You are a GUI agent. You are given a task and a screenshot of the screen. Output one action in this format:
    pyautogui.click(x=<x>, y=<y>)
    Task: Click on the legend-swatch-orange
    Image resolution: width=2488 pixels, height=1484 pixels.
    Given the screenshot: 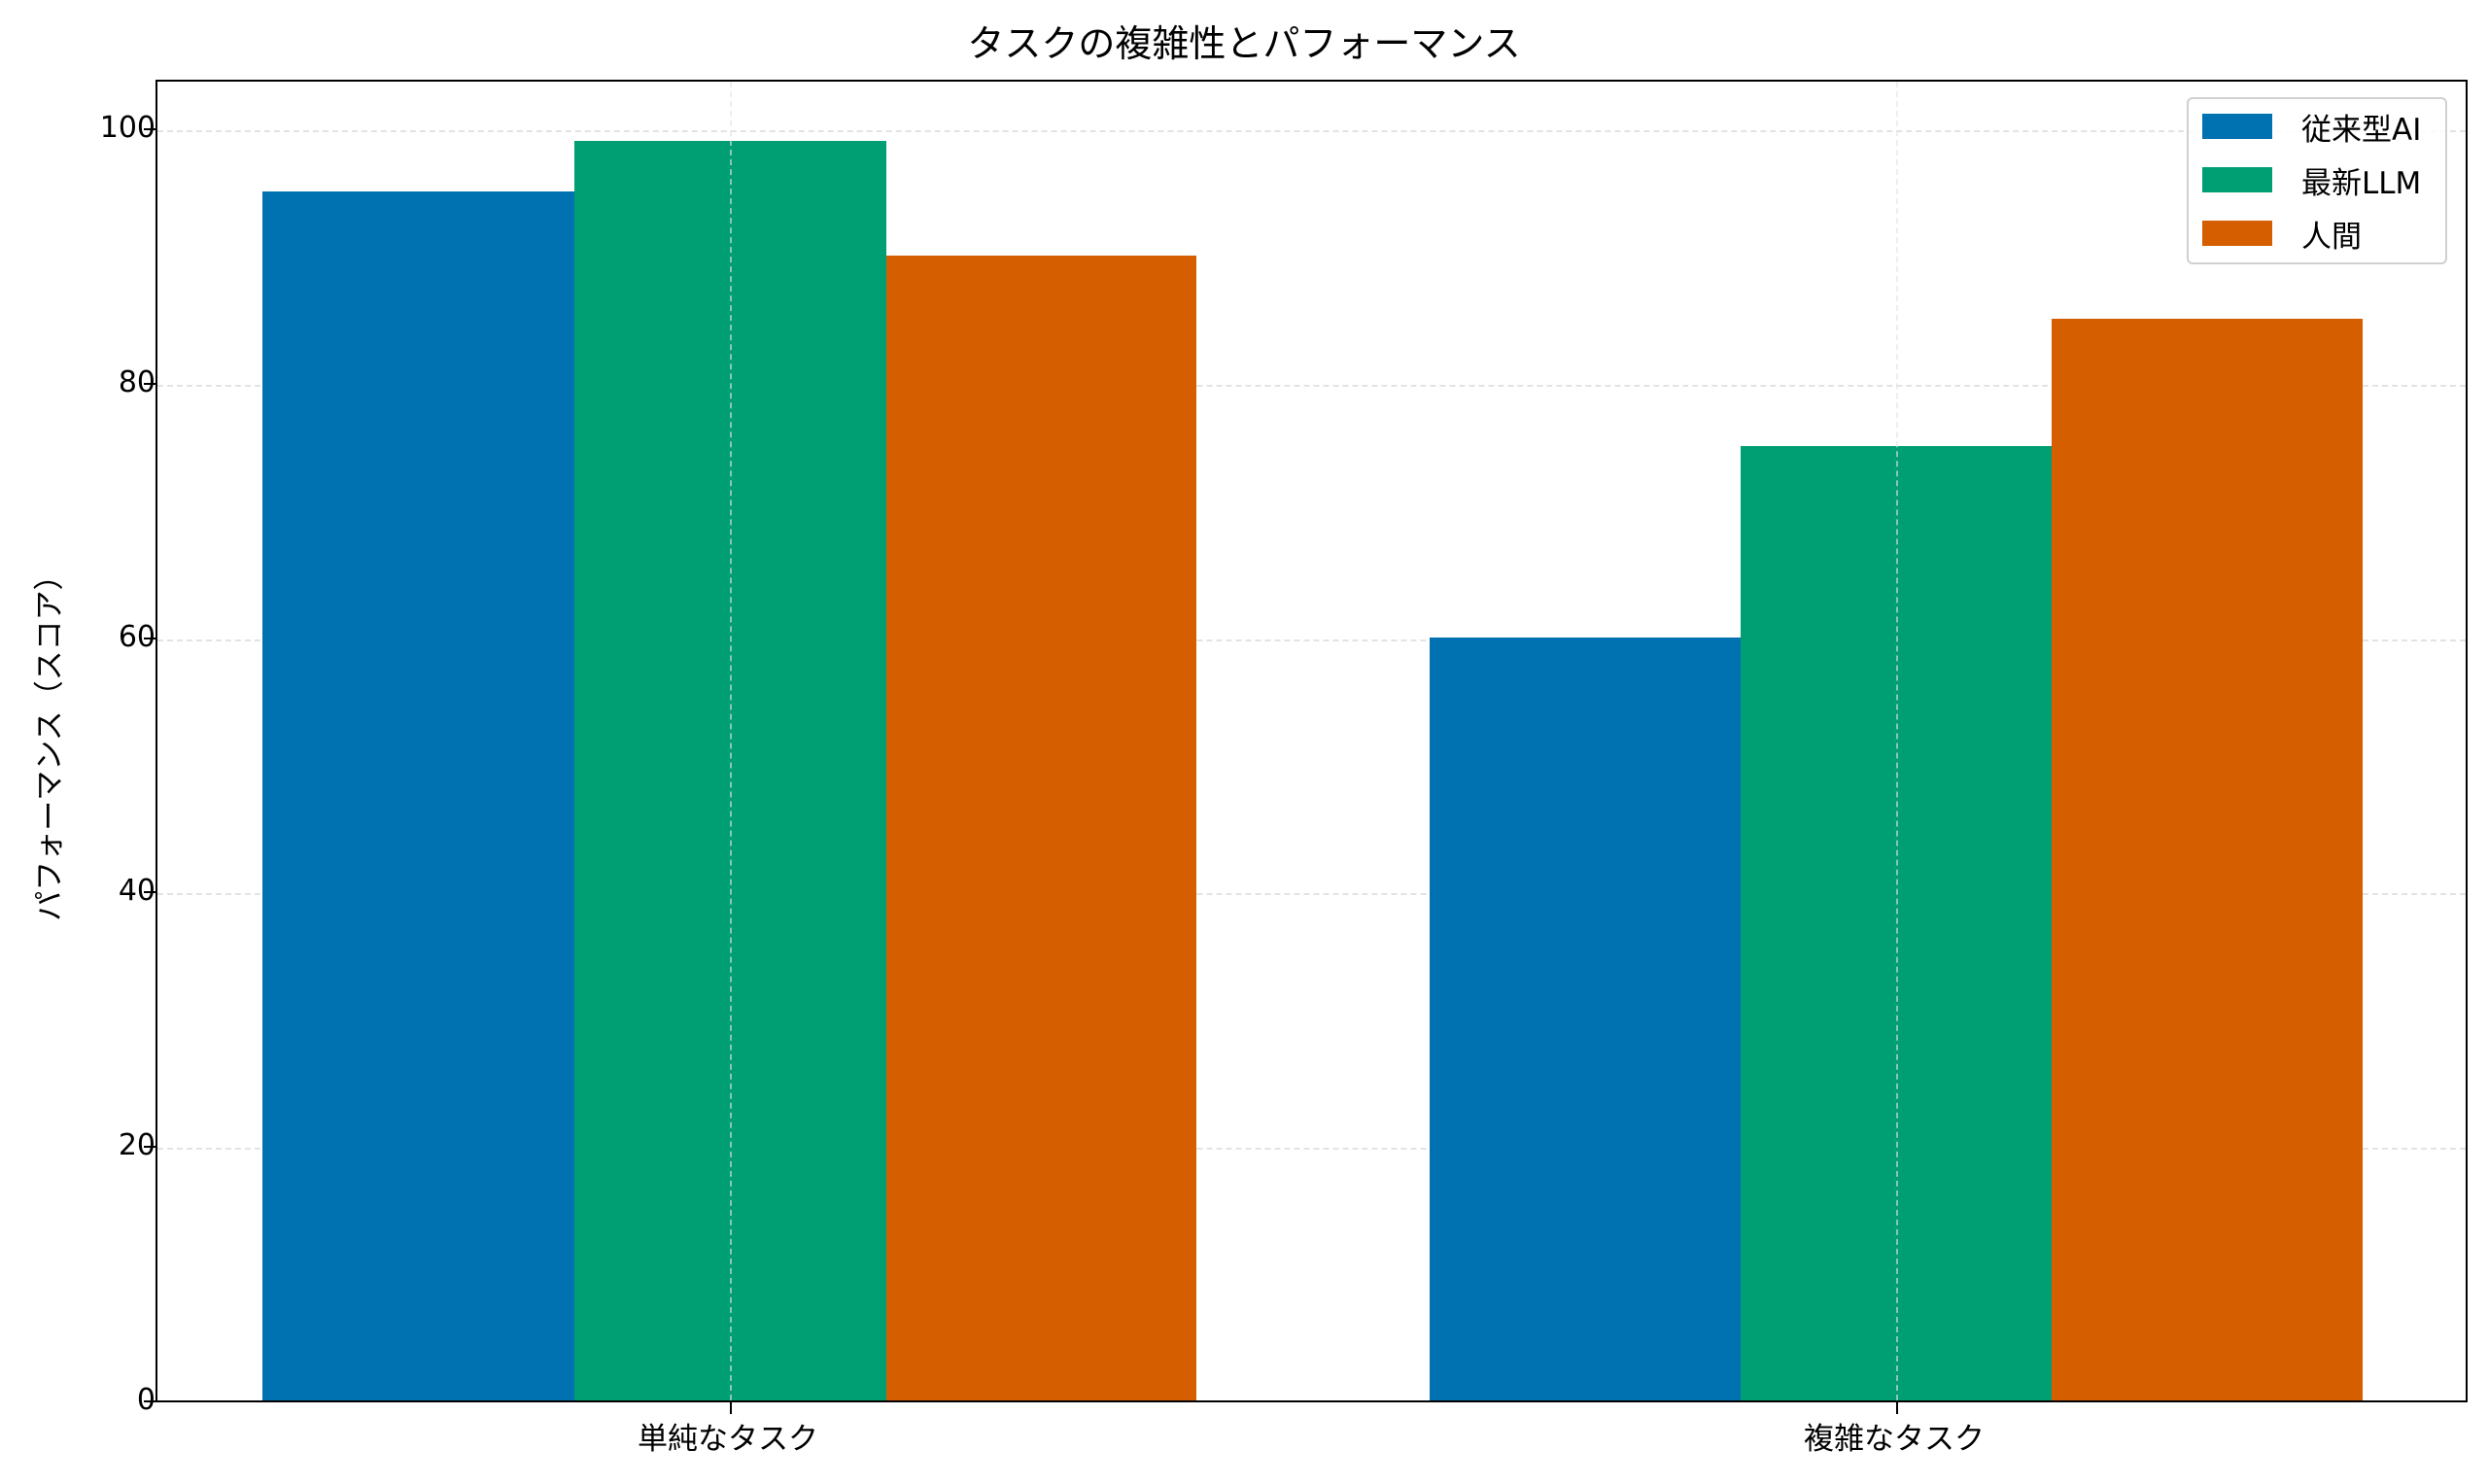 What is the action you would take?
    pyautogui.click(x=2237, y=233)
    